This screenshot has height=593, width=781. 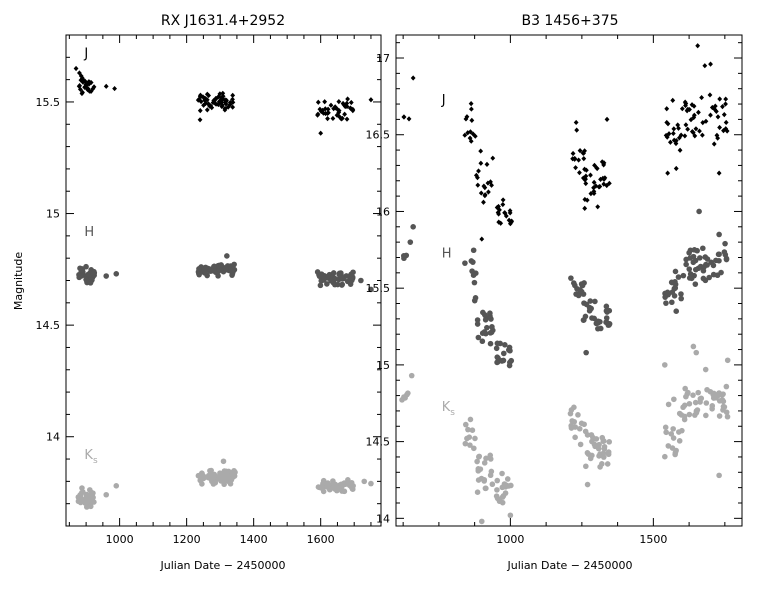 What do you see at coordinates (443, 100) in the screenshot?
I see `band-label-j: J` at bounding box center [443, 100].